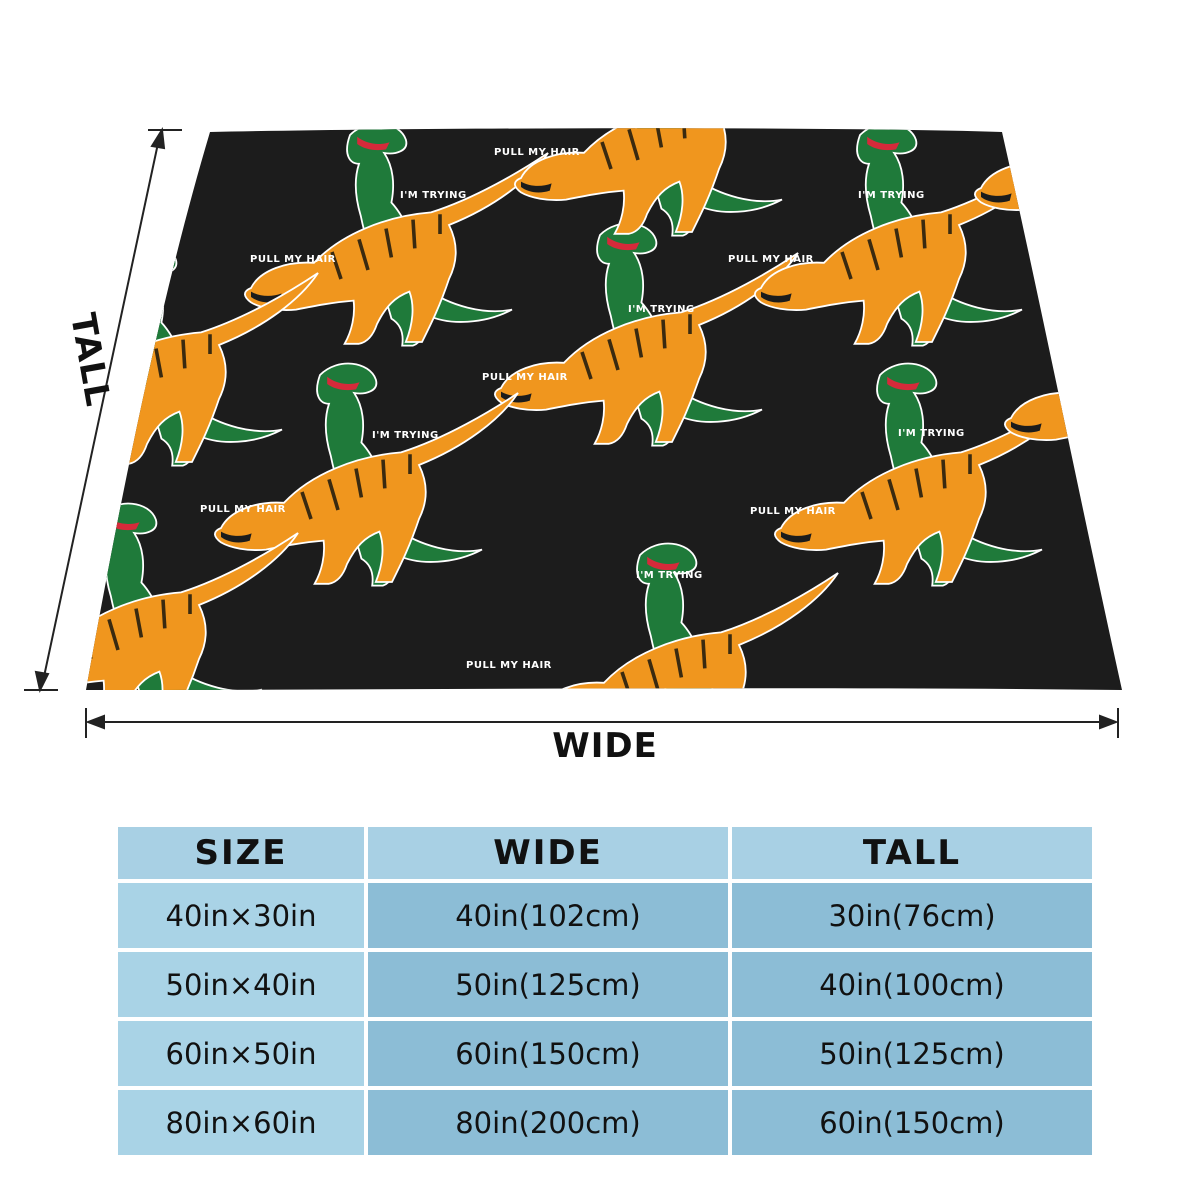 The image size is (1200, 1200). I want to click on table-row: 80in×60in 80in(200cm) 60in(150cm), so click(605, 1122).